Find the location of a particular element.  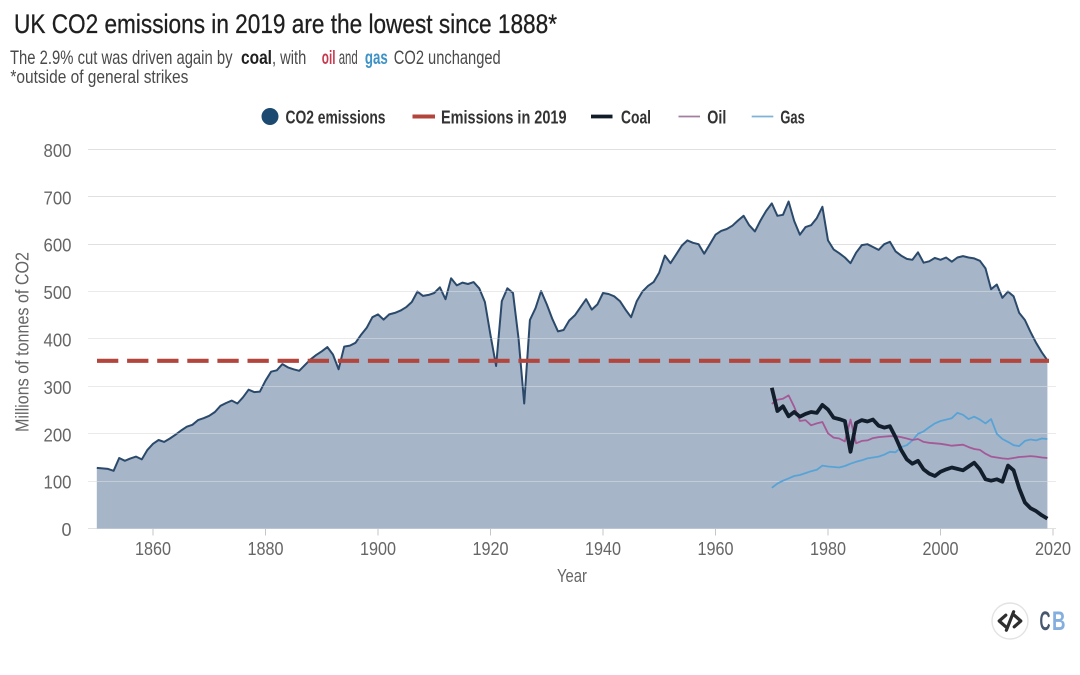

svg-text: Coal is located at coordinates (636, 118).